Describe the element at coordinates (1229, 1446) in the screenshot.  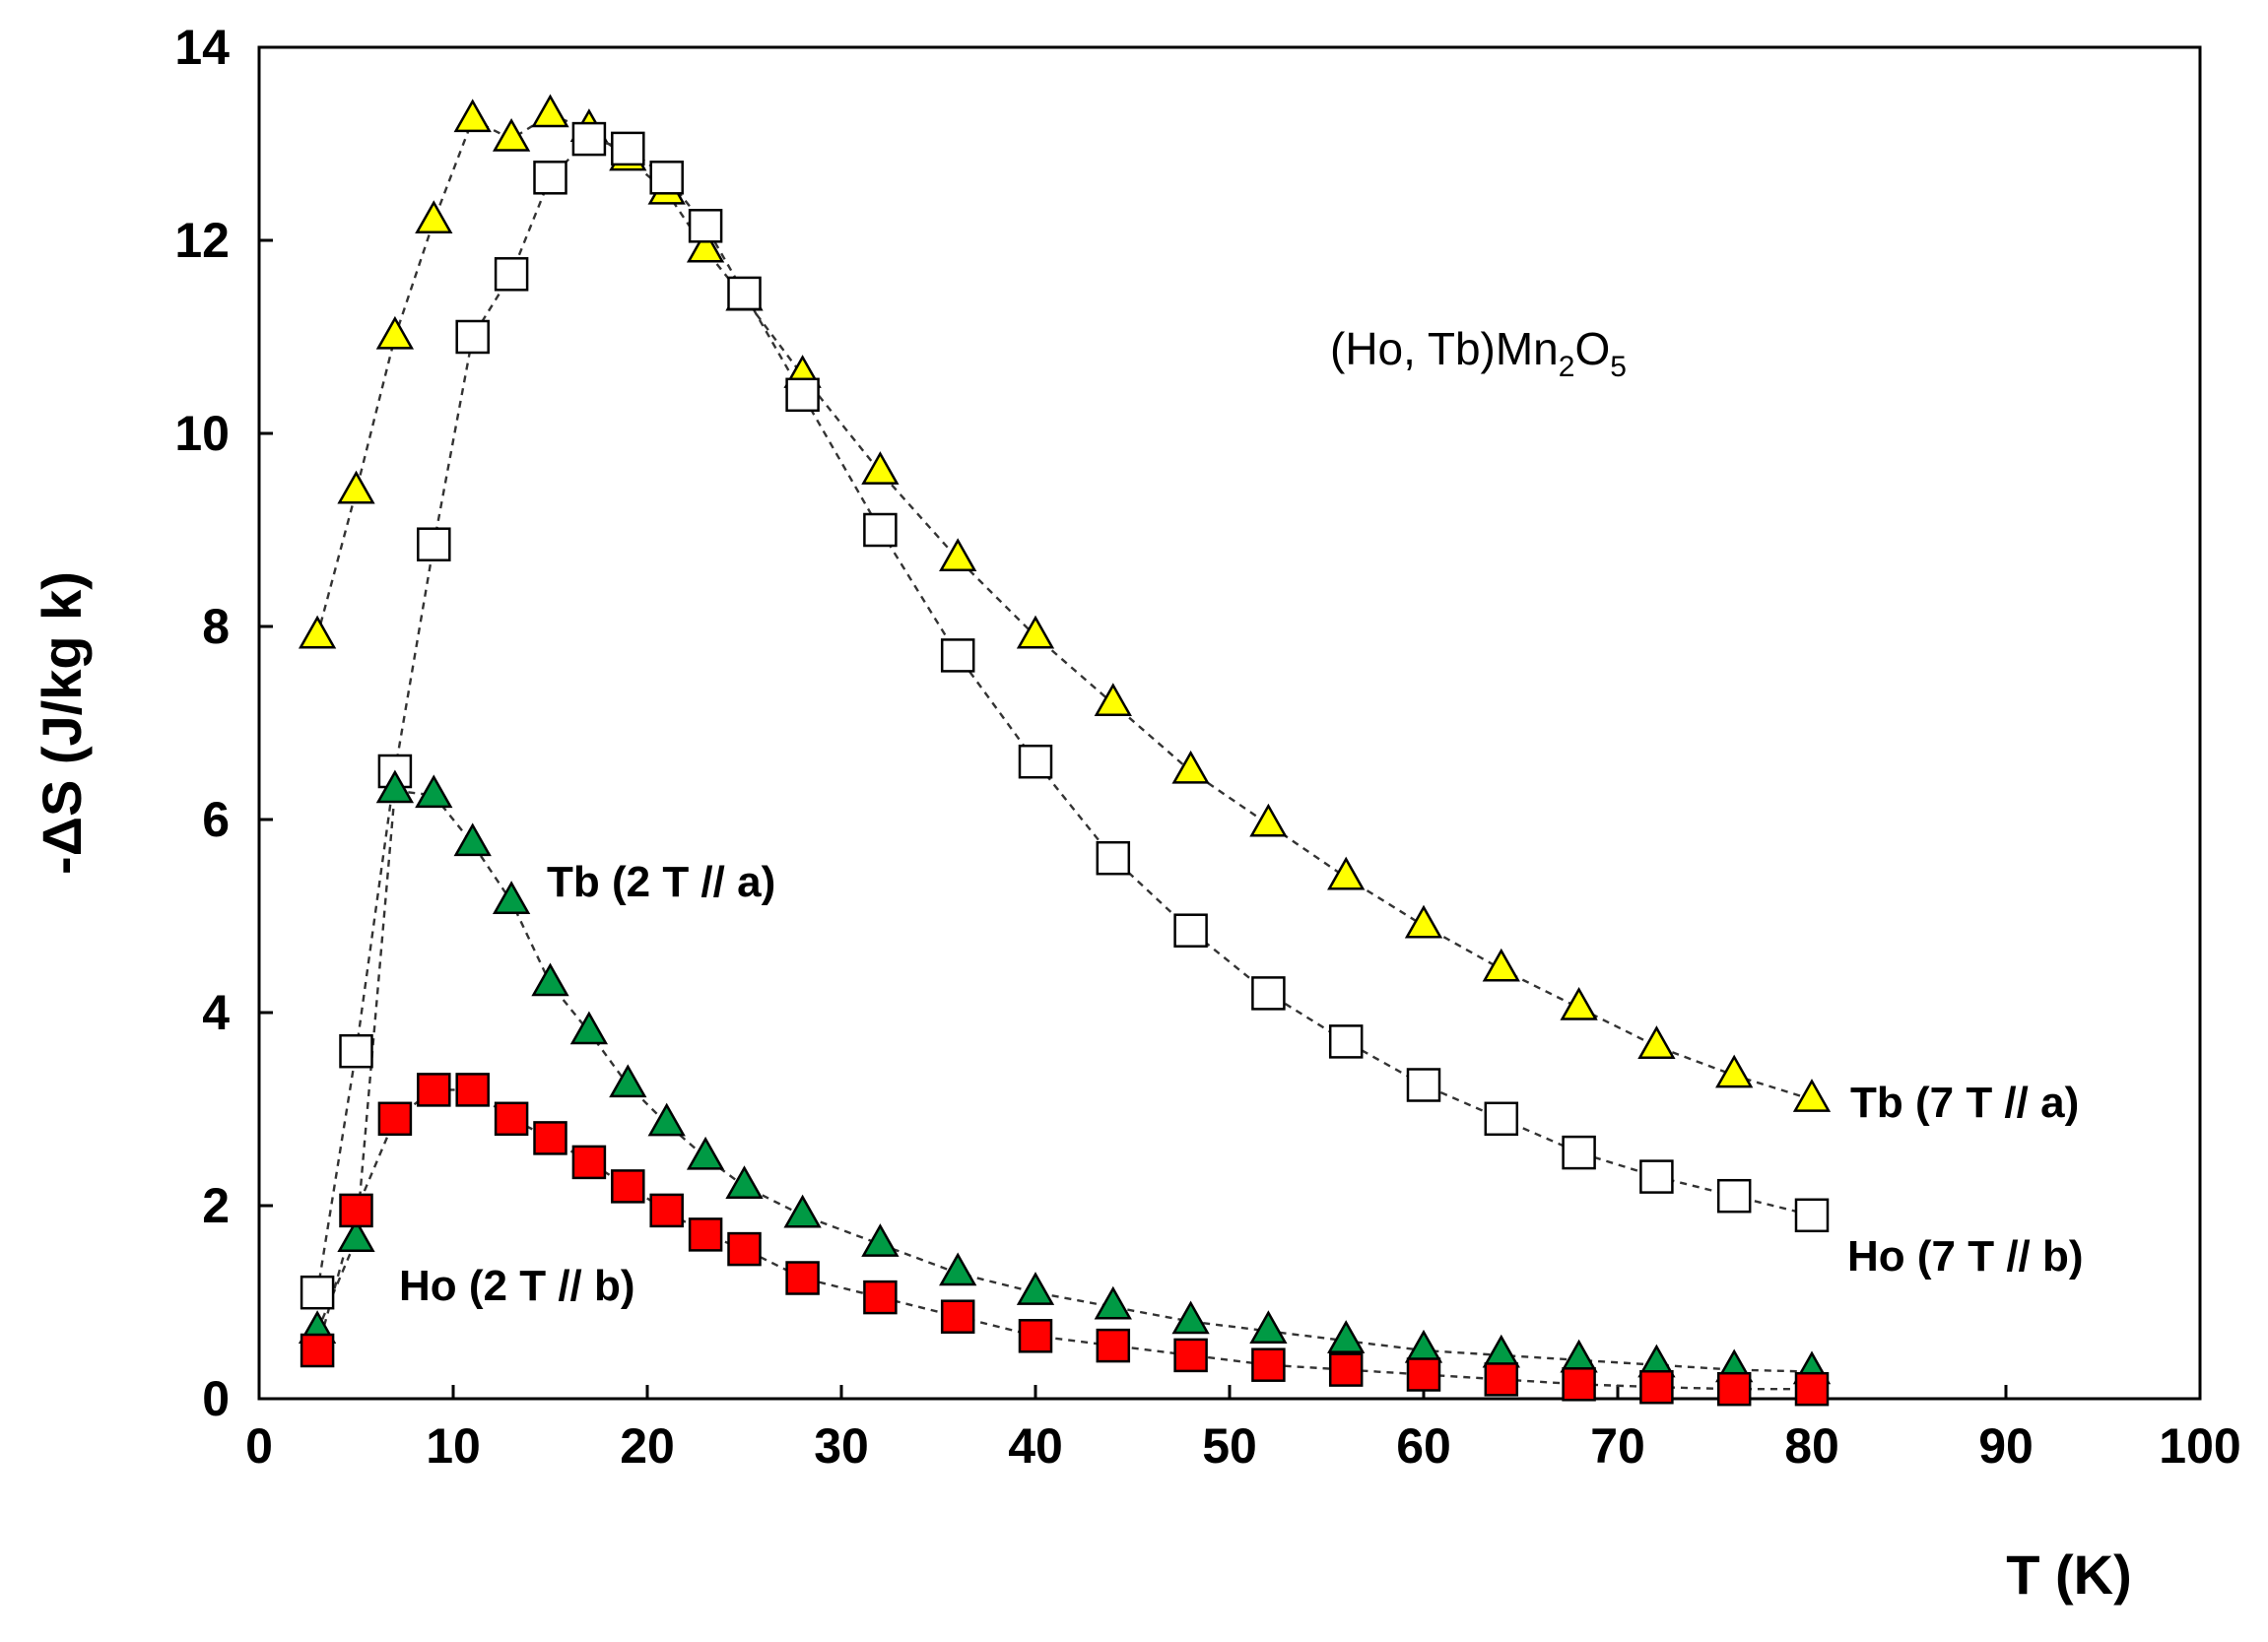
I see `x-tick-label: 50` at that location.